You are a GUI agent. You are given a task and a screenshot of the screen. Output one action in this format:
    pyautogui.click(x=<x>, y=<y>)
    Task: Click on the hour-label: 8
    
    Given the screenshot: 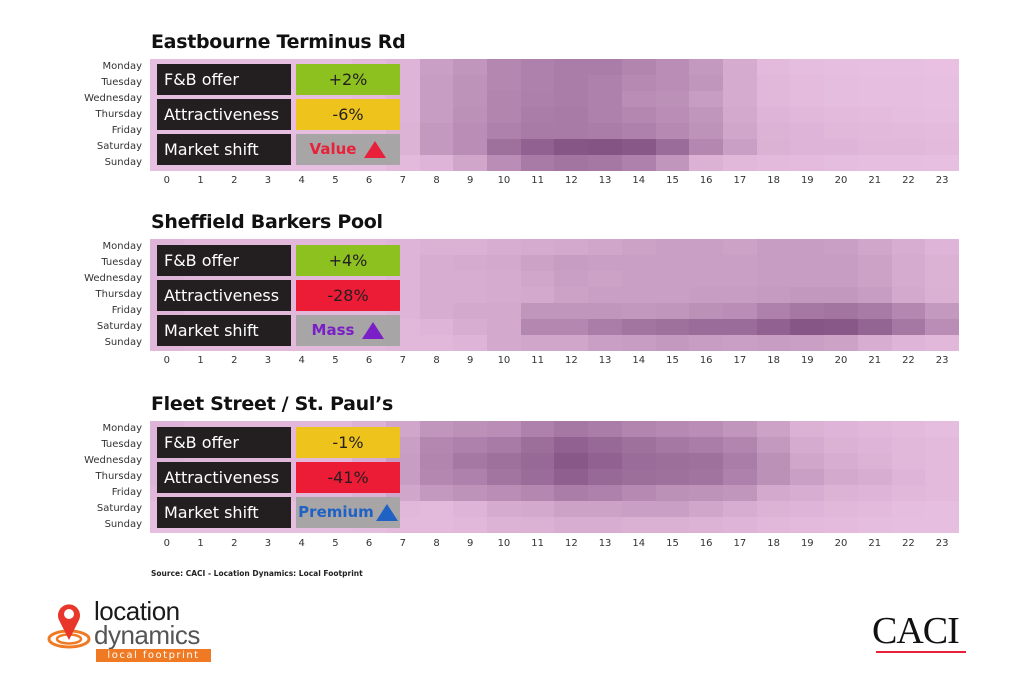 What is the action you would take?
    pyautogui.click(x=436, y=543)
    